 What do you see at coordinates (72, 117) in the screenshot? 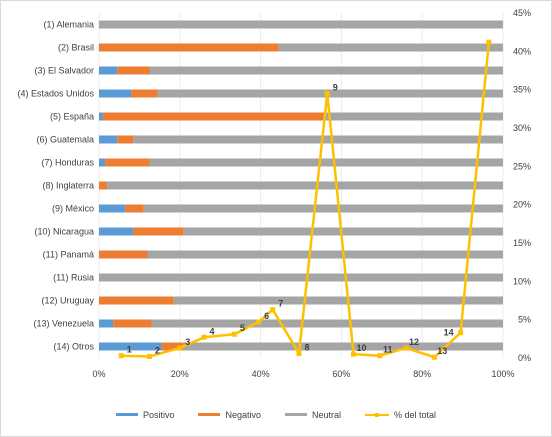
I see `category-label: (5) España` at bounding box center [72, 117].